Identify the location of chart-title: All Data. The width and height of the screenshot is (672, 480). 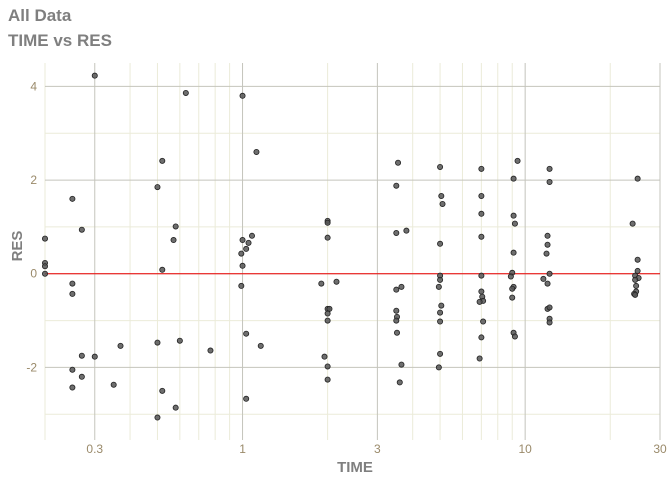
(40, 15).